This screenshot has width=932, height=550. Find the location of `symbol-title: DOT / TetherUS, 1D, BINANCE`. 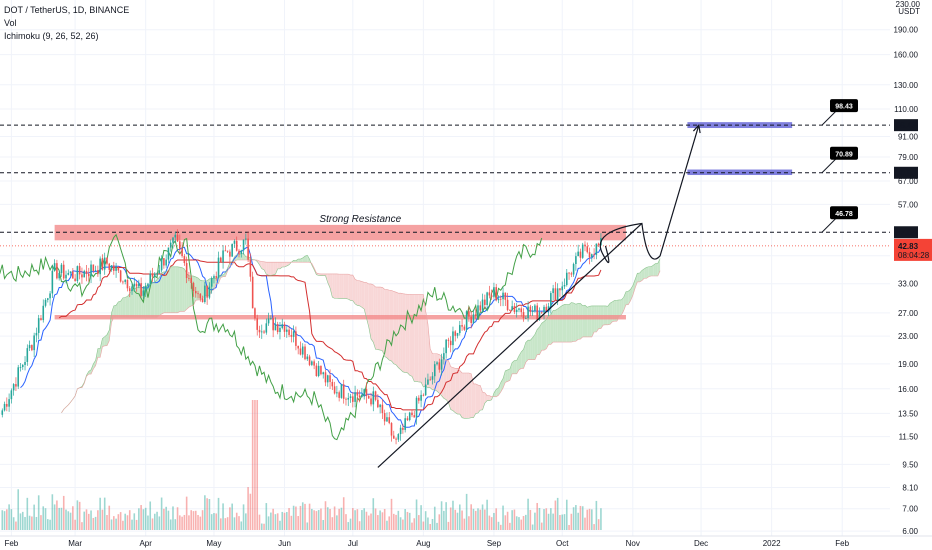

symbol-title: DOT / TetherUS, 1D, BINANCE is located at coordinates (67, 10).